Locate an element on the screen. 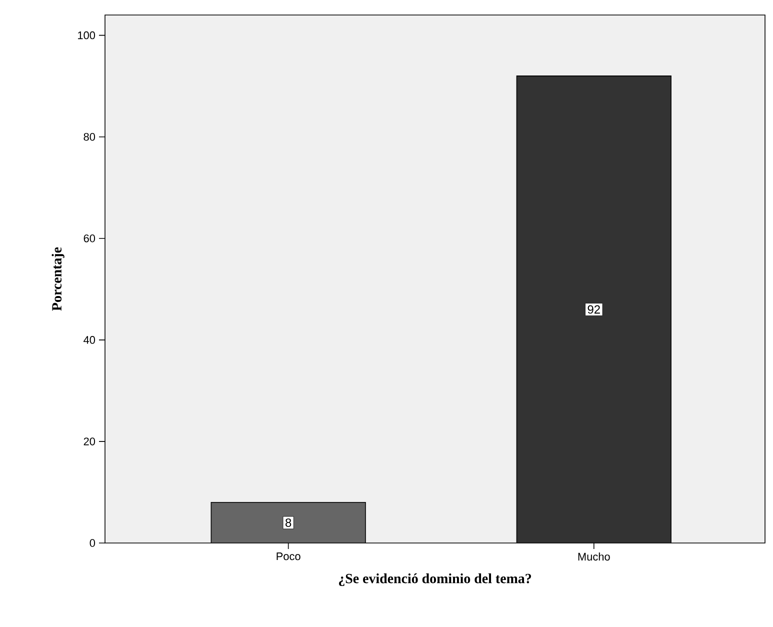  y-tick-label: 80 is located at coordinates (90, 136).